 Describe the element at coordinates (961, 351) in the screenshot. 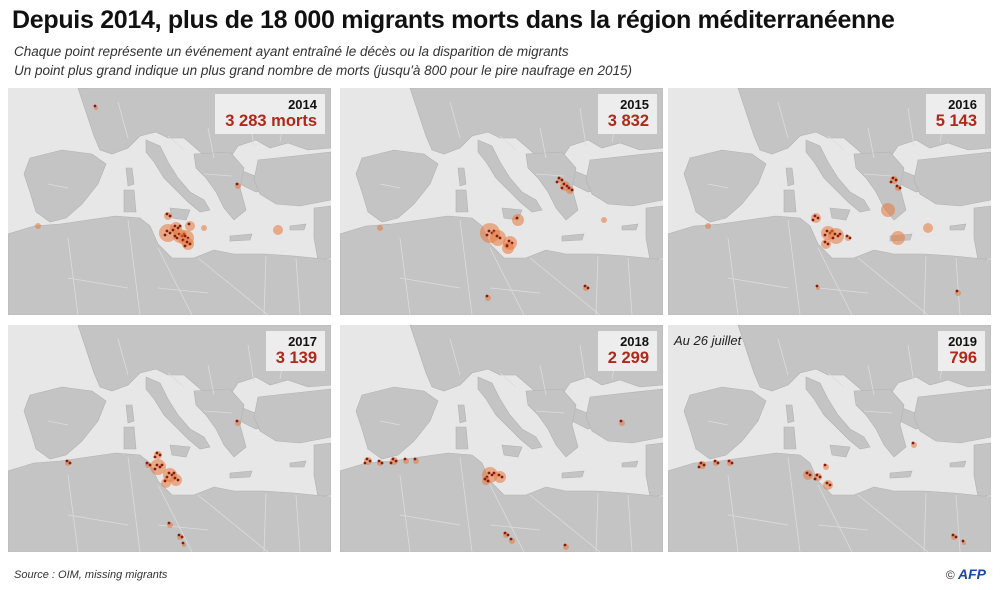

I see `year-badge: 2019 796` at that location.